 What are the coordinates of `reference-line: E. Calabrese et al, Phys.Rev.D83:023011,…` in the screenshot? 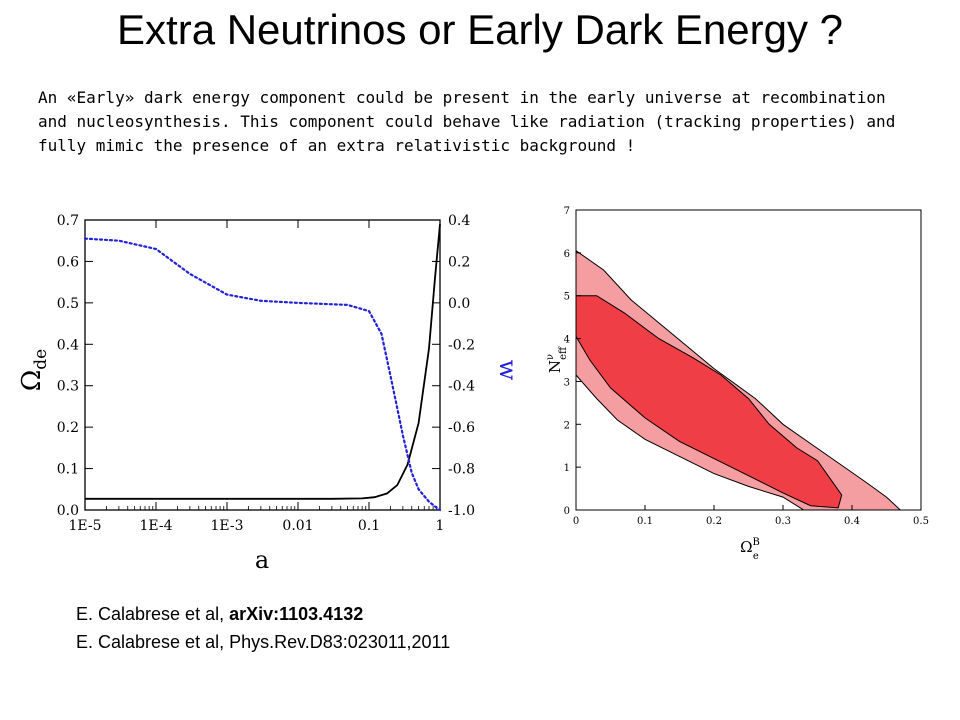 It's located at (263, 642).